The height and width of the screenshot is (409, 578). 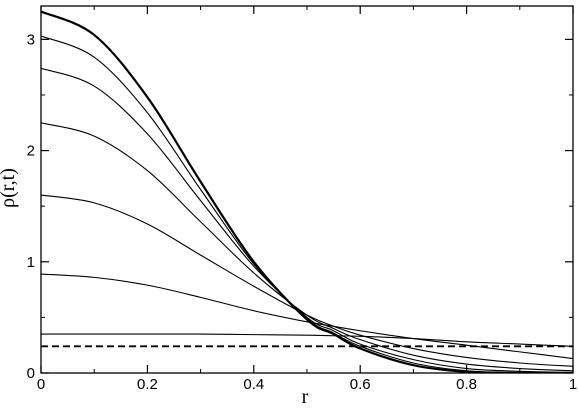 I want to click on y-tick-label: 1, so click(x=31, y=262).